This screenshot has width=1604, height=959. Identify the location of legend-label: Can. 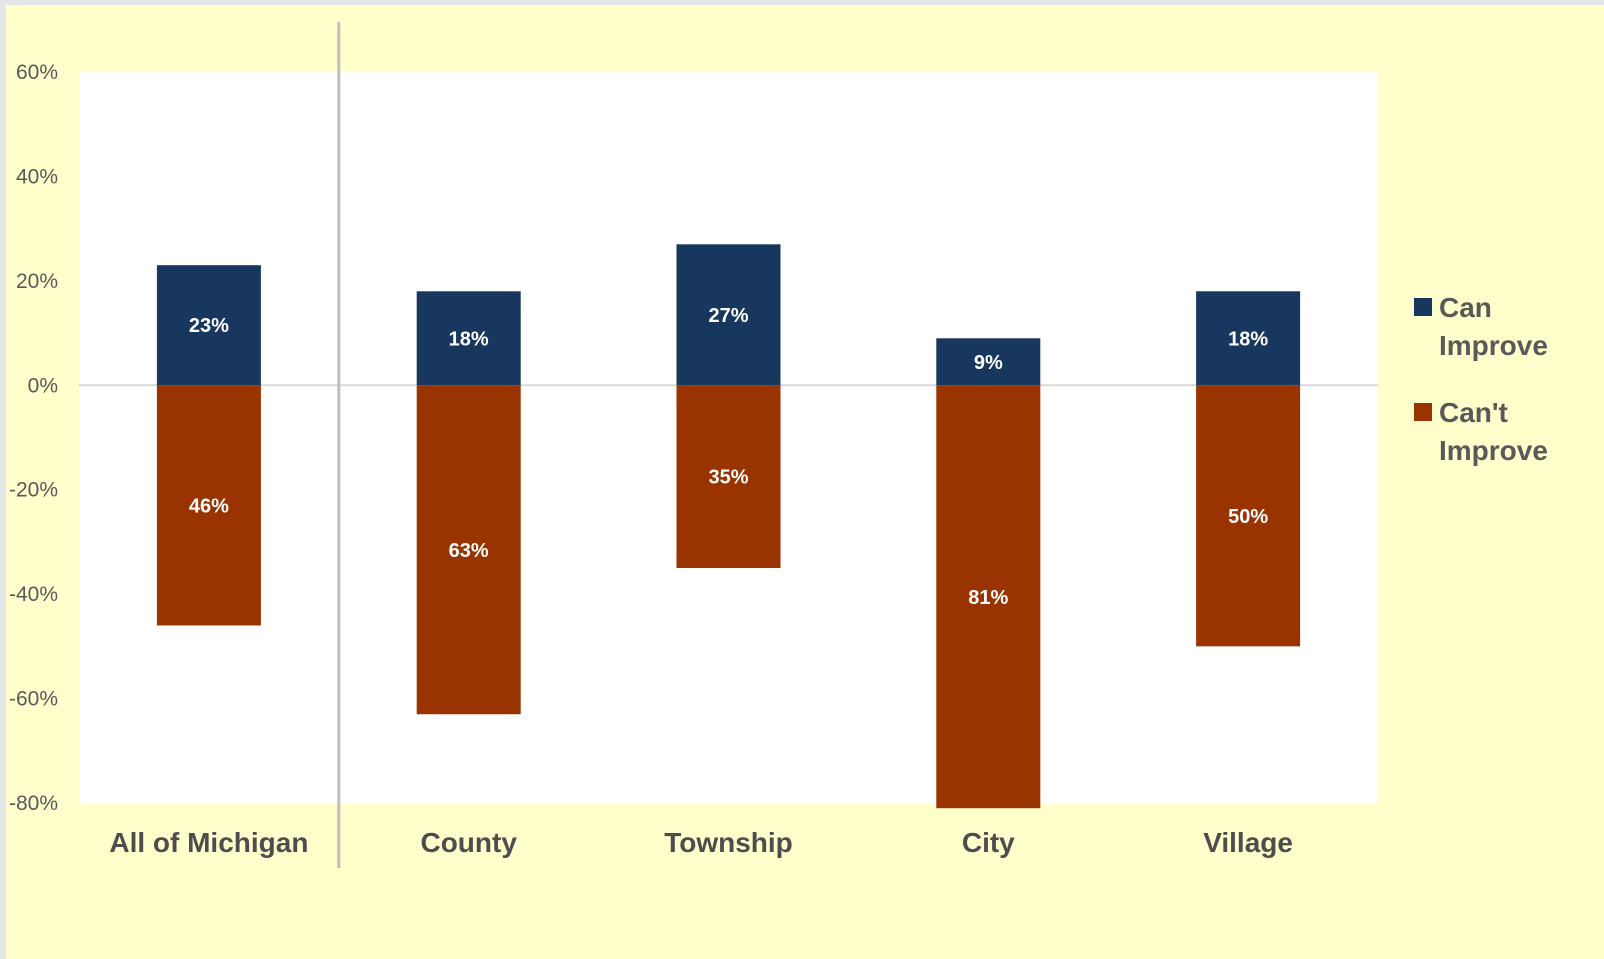
(1465, 307).